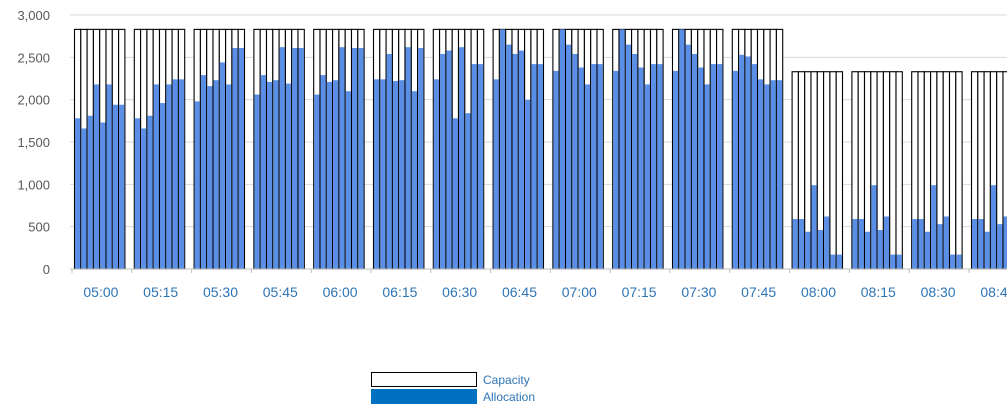  What do you see at coordinates (340, 292) in the screenshot?
I see `x-tick-label: 06:00` at bounding box center [340, 292].